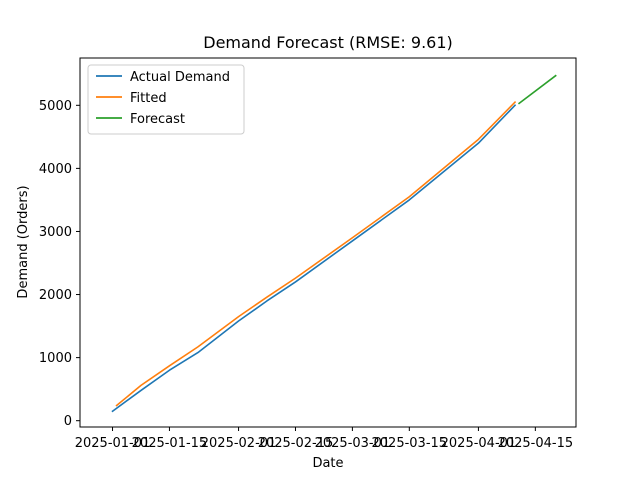  I want to click on x-tick-label: 2025-02-15, so click(296, 443).